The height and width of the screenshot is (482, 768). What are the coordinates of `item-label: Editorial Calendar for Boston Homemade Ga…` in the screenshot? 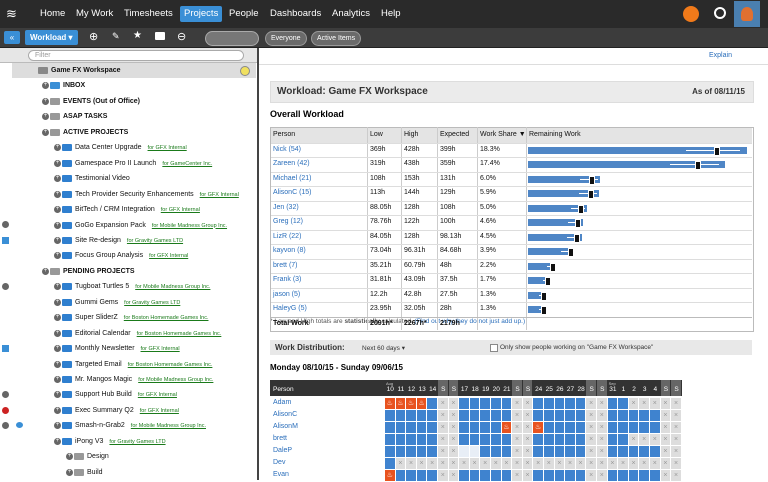 It's located at (148, 334).